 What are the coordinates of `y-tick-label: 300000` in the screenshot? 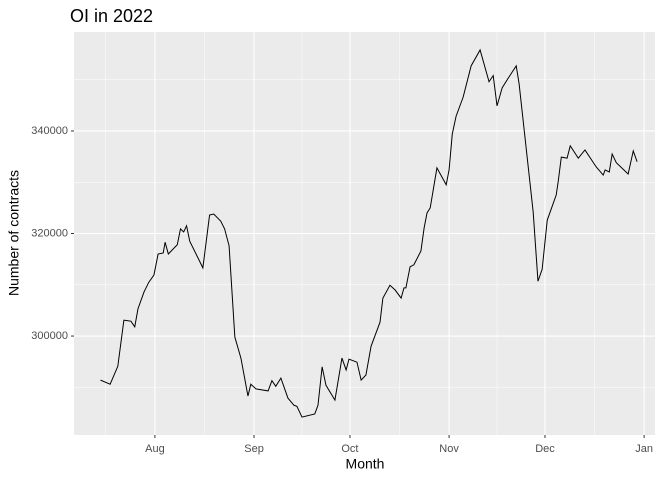 It's located at (49, 336).